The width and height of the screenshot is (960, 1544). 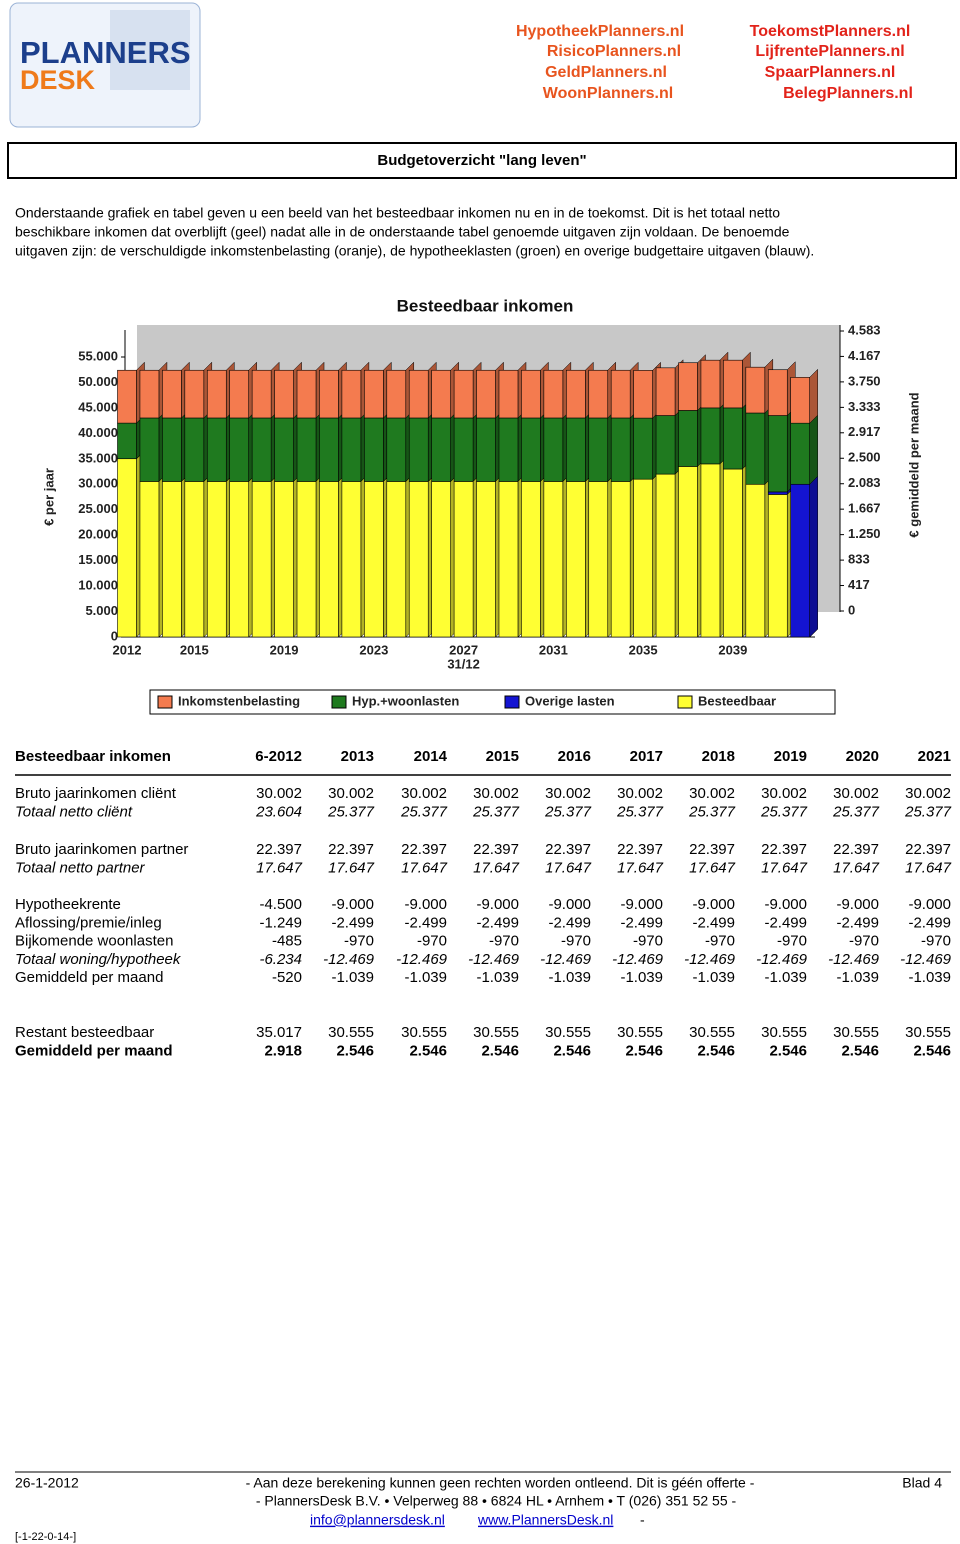 I want to click on y-tick-label: 40.000, so click(x=98, y=432).